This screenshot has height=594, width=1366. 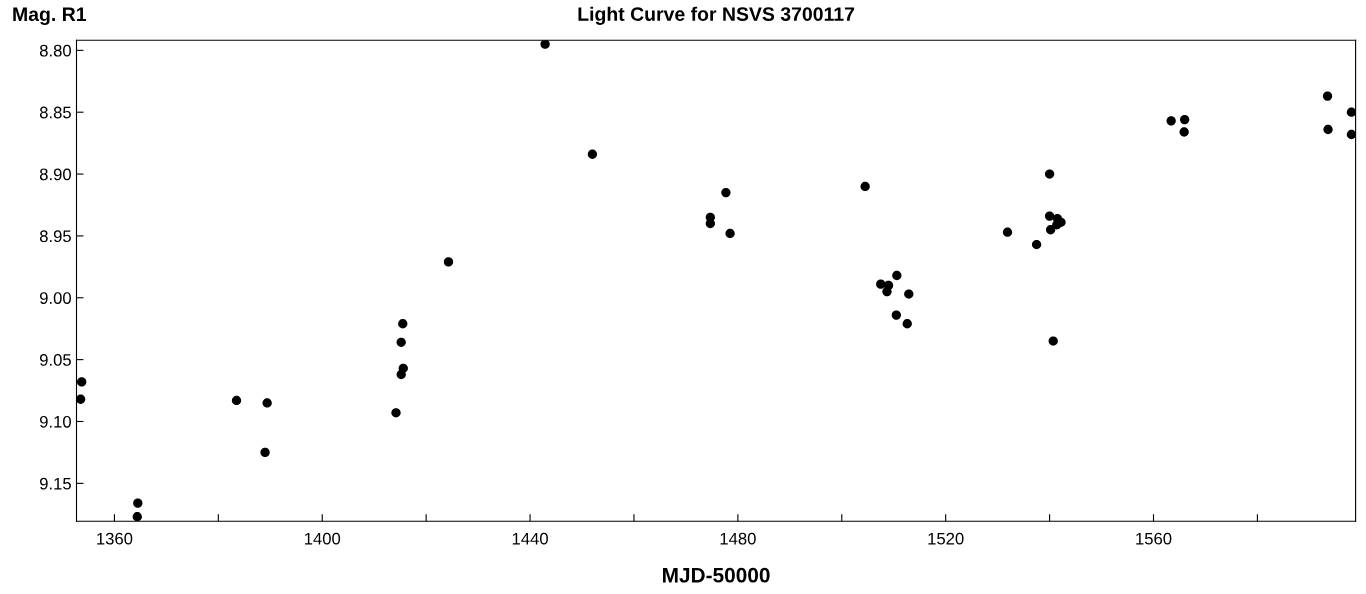 What do you see at coordinates (55, 298) in the screenshot?
I see `y-tick-label: 9.00` at bounding box center [55, 298].